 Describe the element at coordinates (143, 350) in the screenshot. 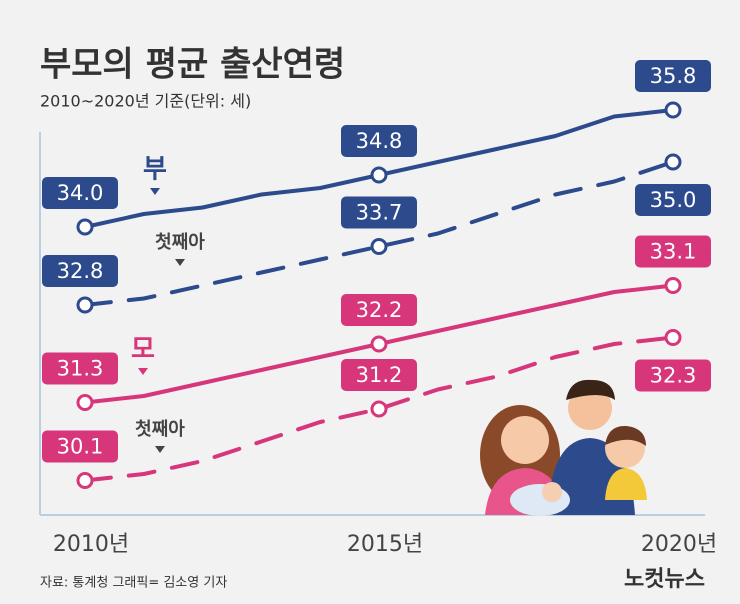

I see `series-name: 모` at that location.